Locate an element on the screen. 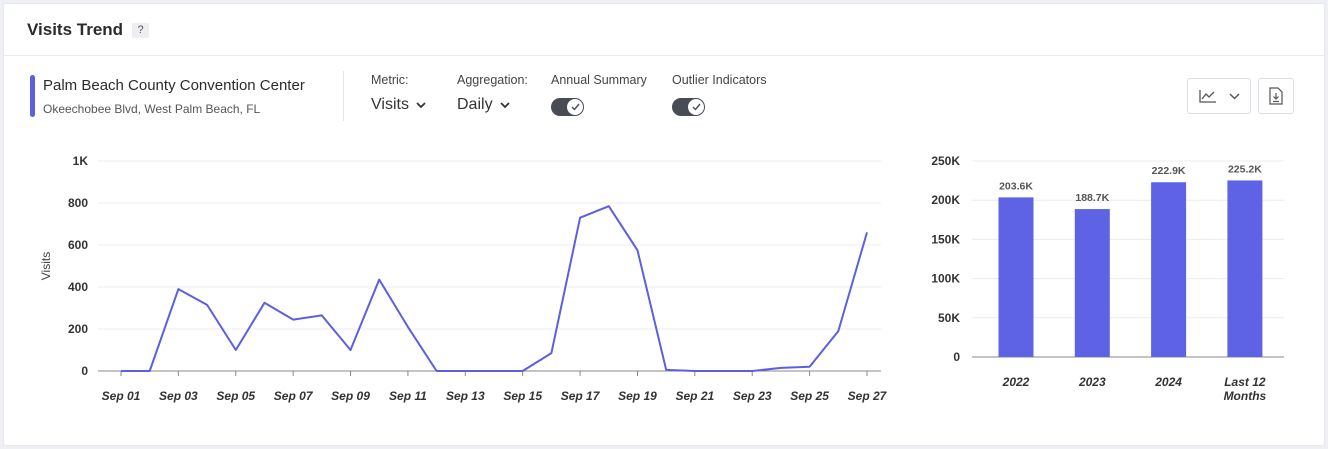 This screenshot has height=449, width=1328. aggregation-value: Daily is located at coordinates (475, 104).